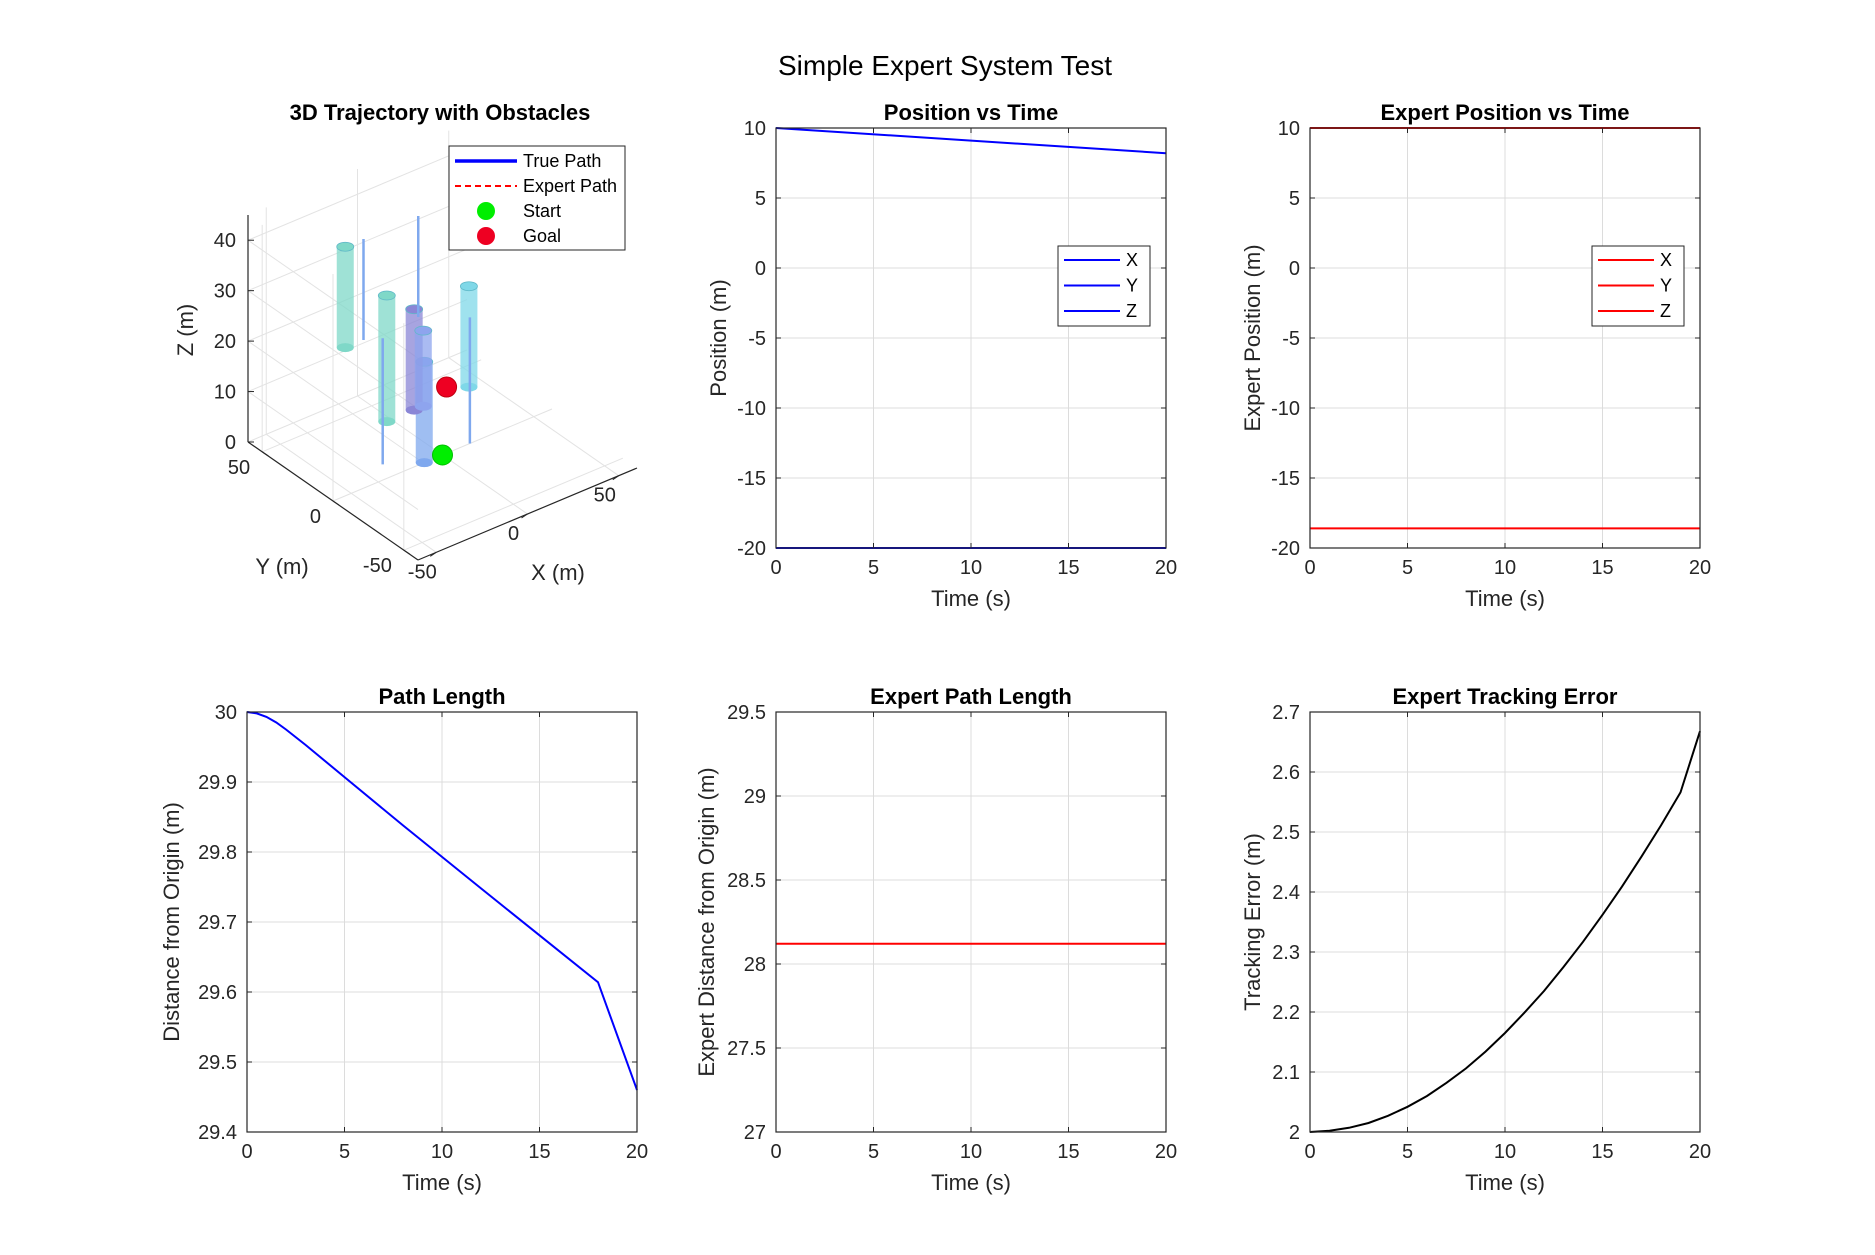  Describe the element at coordinates (558, 572) in the screenshot. I see `x-axis-label: X (m)` at that location.